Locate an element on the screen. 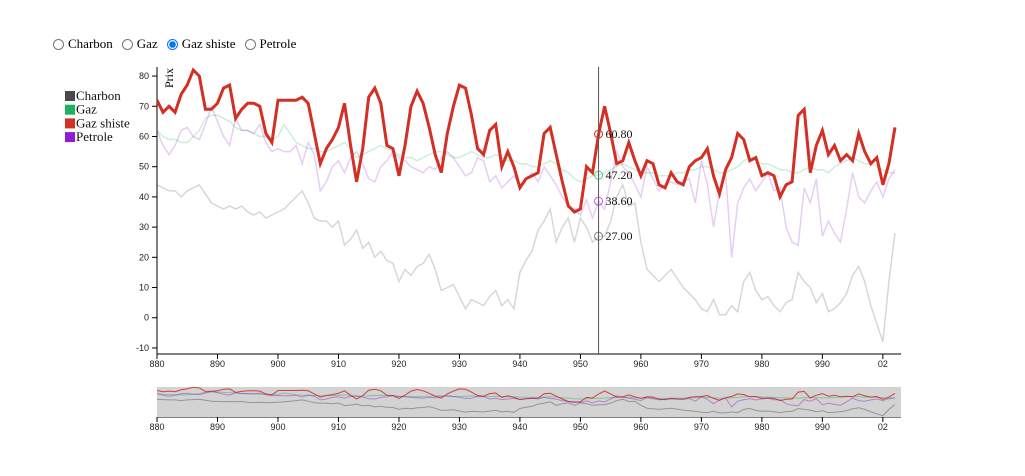 Image resolution: width=1025 pixels, height=476 pixels. radio-option: Gaz shiste is located at coordinates (200, 44).